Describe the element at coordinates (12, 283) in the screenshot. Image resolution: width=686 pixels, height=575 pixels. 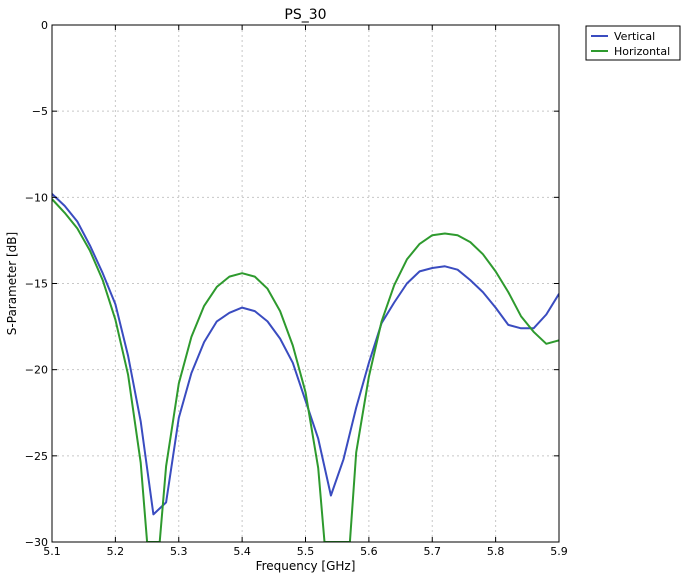
I see `y-axis-label: S-Parameter [dB]` at that location.